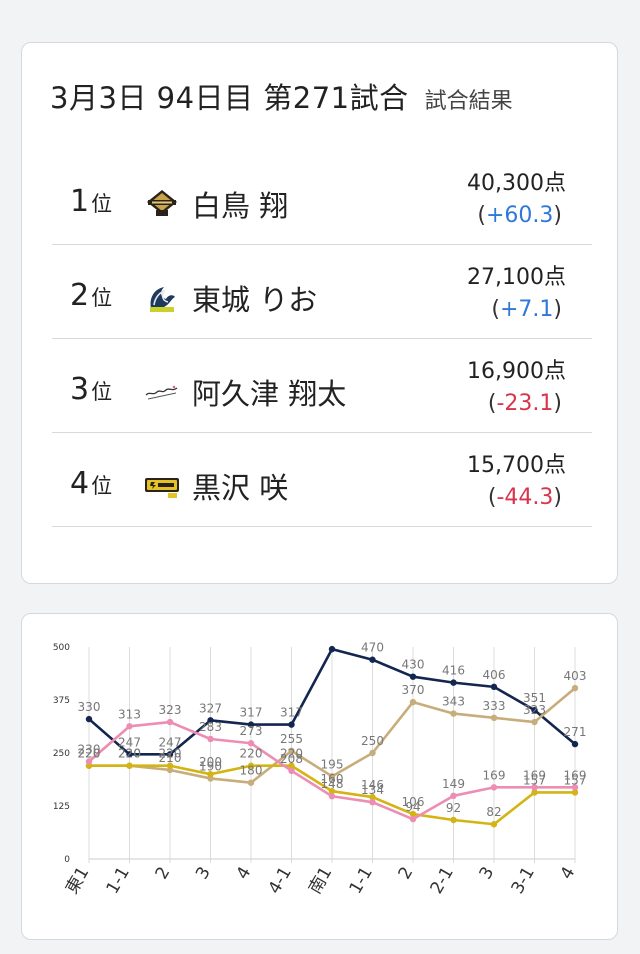  Describe the element at coordinates (524, 497) in the screenshot. I see `point-diff: (-44.3)` at that location.